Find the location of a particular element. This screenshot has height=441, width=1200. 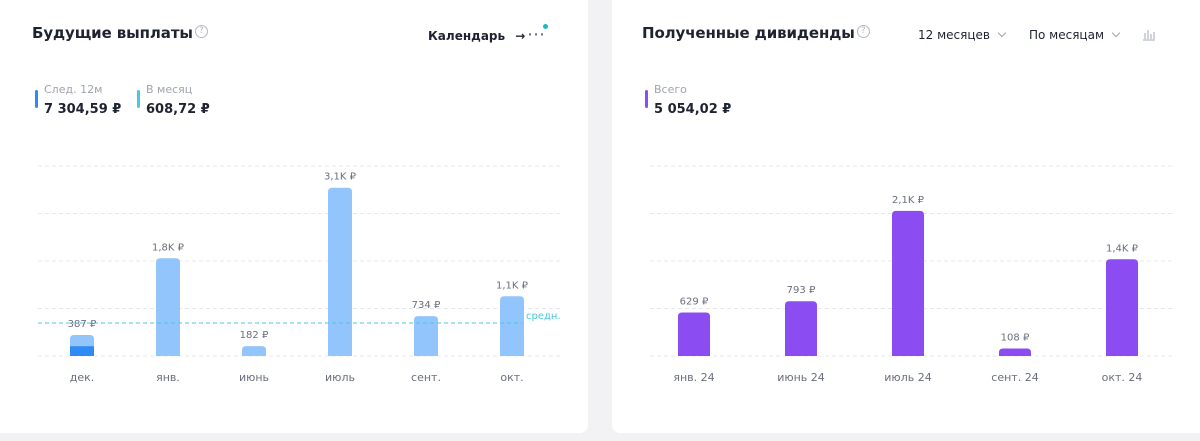

x-tick-label: июль is located at coordinates (340, 377).